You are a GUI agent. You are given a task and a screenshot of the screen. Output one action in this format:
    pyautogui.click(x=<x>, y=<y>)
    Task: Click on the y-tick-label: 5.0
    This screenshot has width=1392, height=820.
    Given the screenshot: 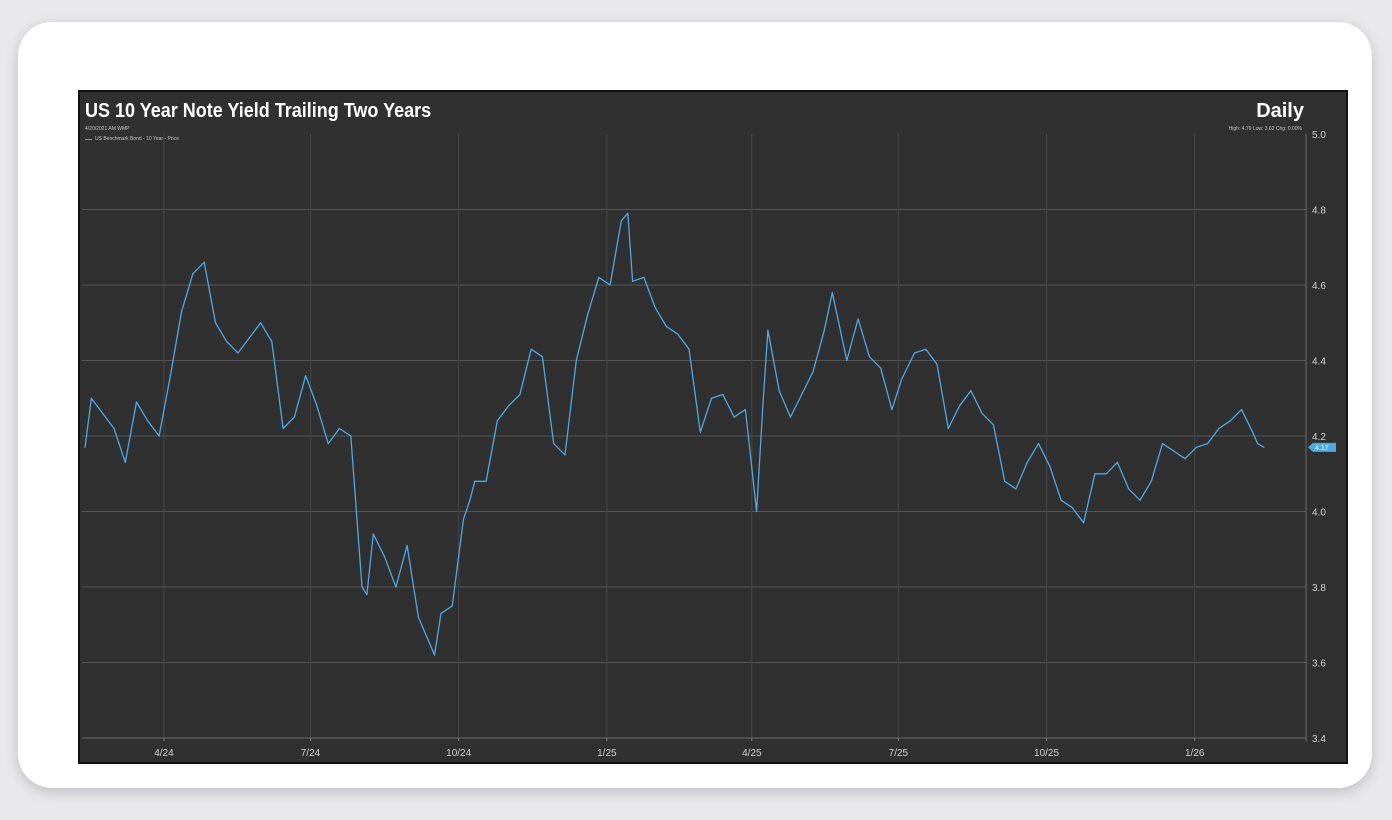 What is the action you would take?
    pyautogui.click(x=1319, y=135)
    